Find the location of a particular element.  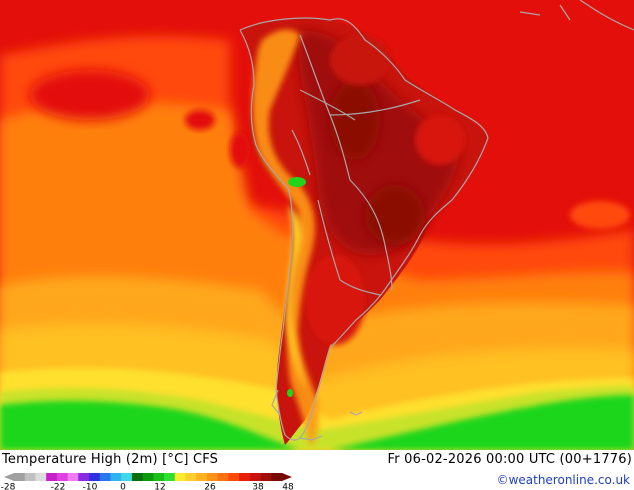

legend-tick-label: 38 is located at coordinates (258, 486).